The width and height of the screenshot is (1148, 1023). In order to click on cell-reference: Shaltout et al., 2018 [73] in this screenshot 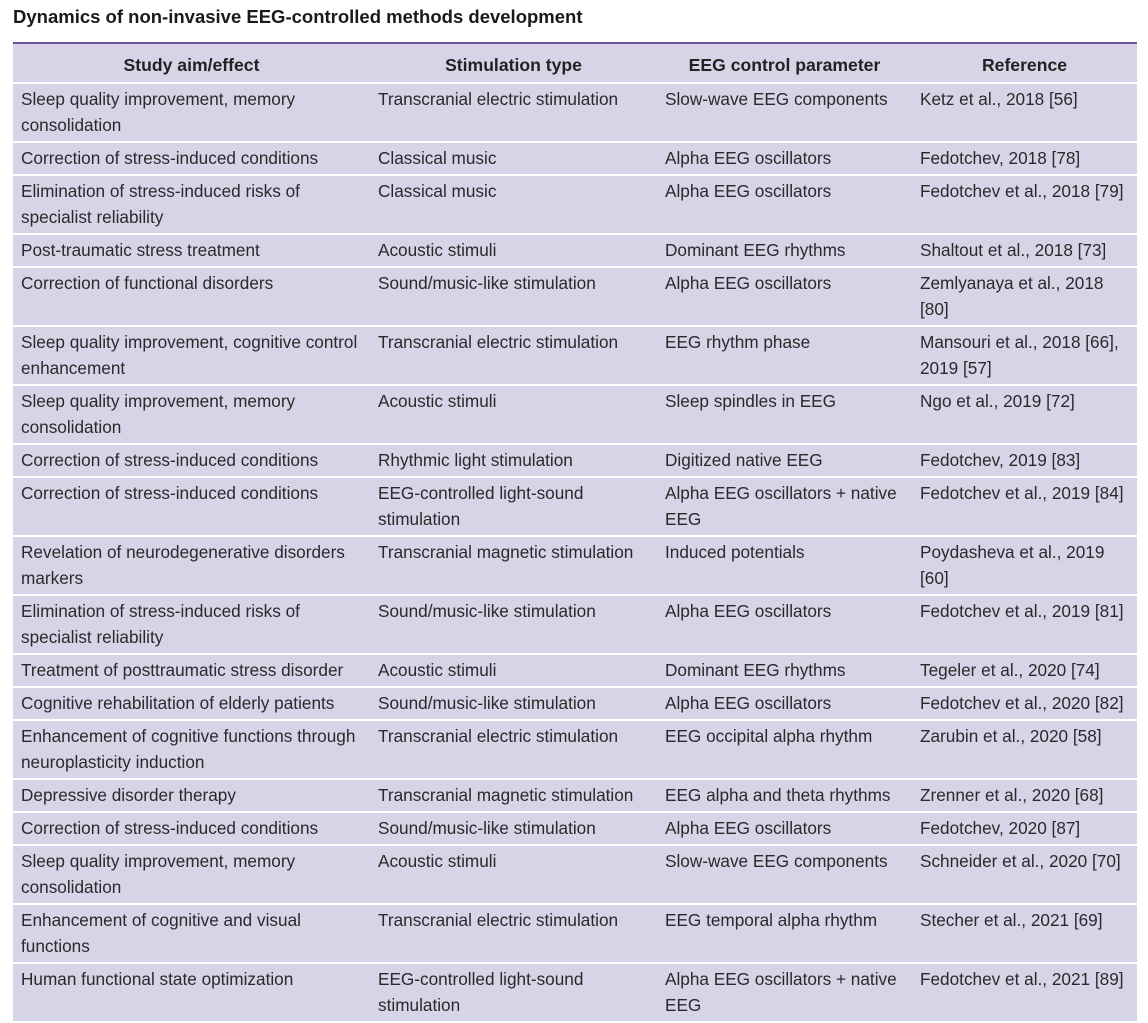, I will do `click(1024, 251)`.